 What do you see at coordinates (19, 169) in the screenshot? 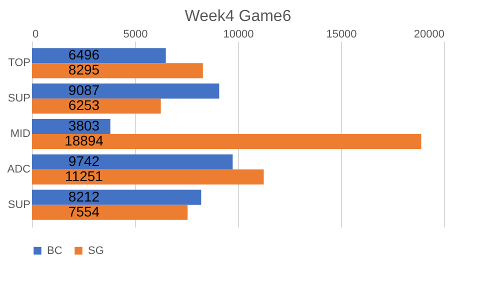
I see `y-tick-label: ADC` at bounding box center [19, 169].